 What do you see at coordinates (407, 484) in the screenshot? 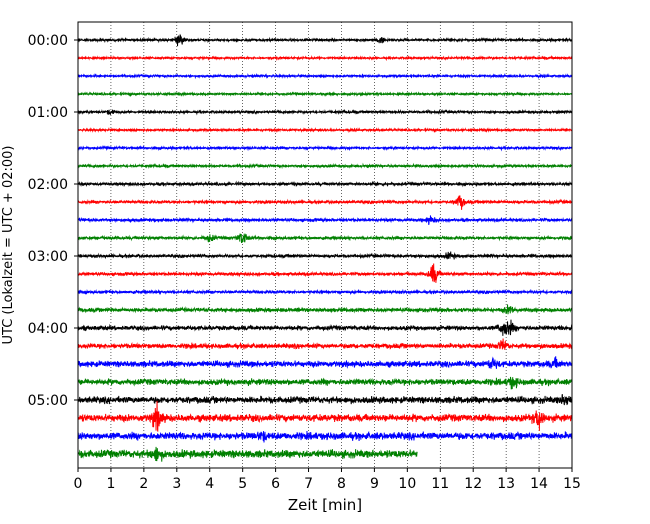
I see `x-tick-label: 10` at bounding box center [407, 484].